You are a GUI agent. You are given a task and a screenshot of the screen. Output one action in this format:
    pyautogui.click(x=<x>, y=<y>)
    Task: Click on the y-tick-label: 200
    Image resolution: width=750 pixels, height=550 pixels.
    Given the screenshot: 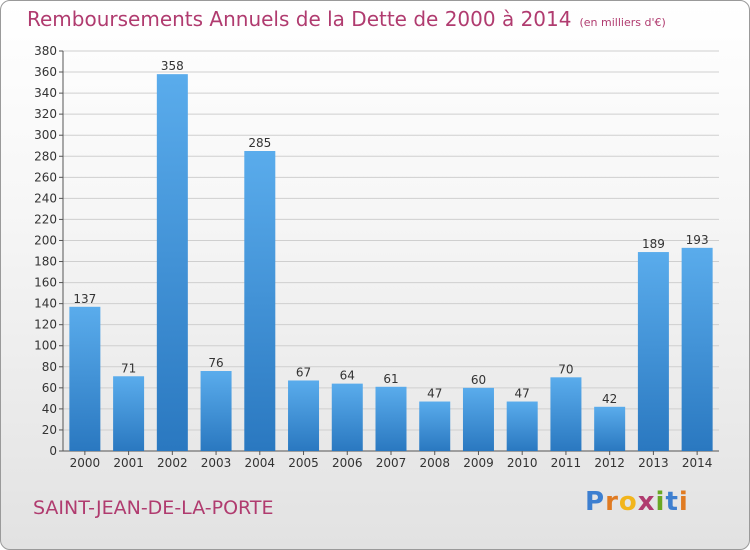 What is the action you would take?
    pyautogui.click(x=45, y=240)
    